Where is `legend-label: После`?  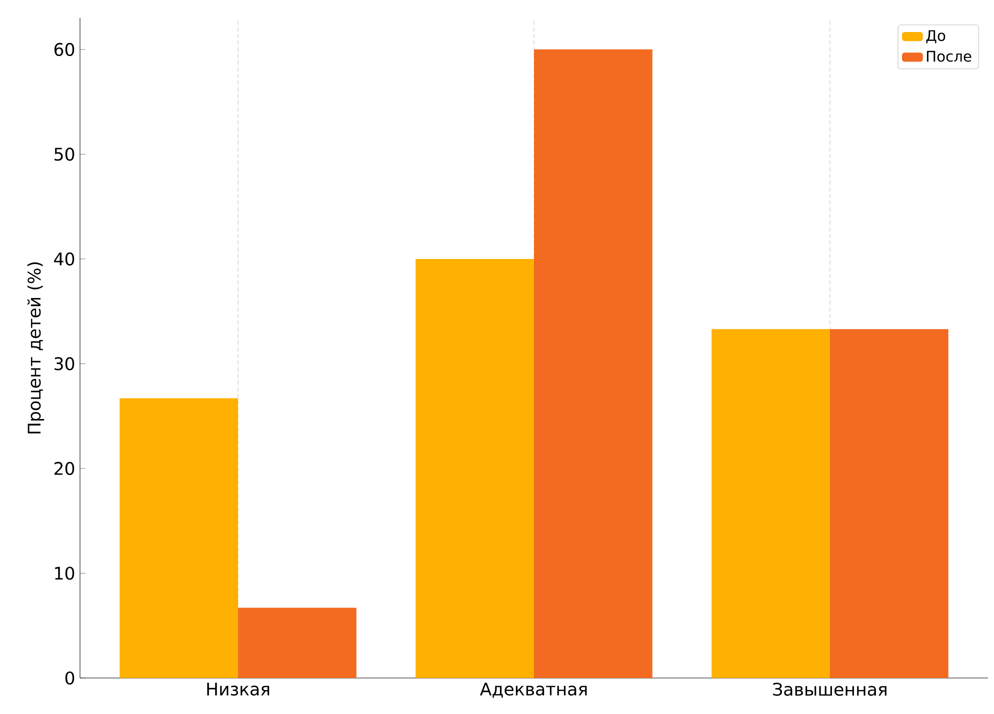 legend-label: После is located at coordinates (949, 56).